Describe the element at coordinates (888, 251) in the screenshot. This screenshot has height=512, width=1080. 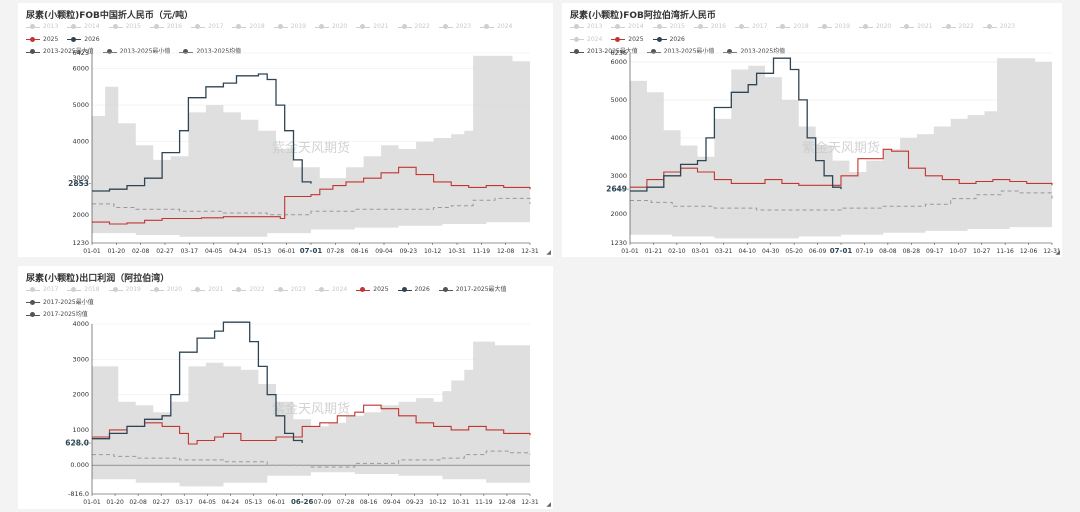
I see `x-tick-label: 08-08` at that location.